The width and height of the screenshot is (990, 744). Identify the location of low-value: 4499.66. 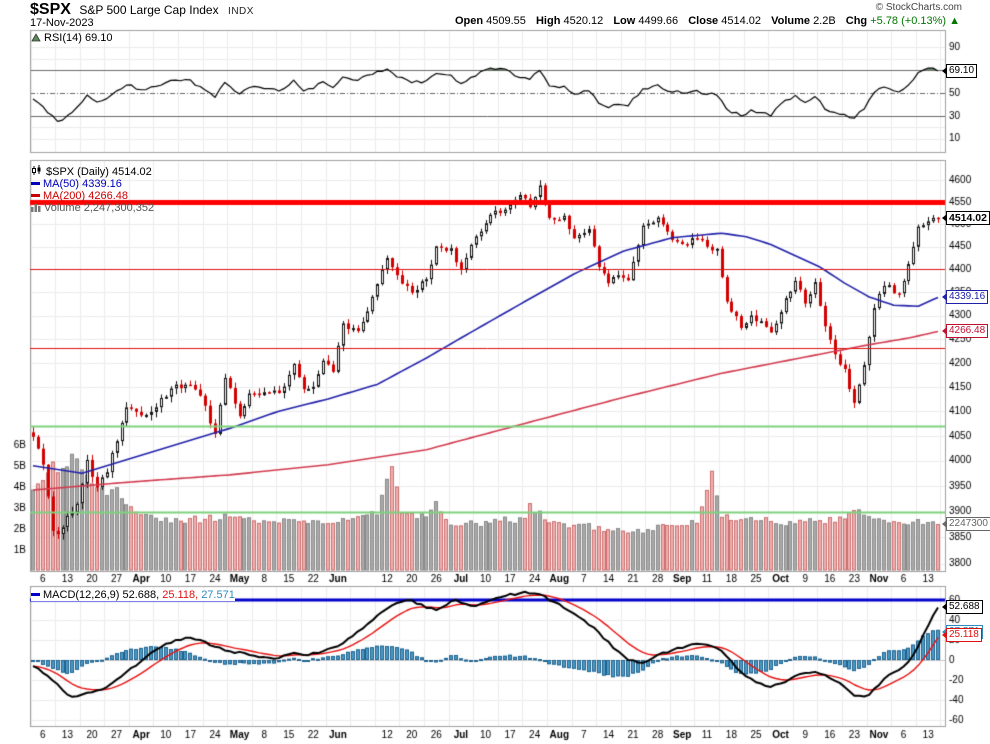
(658, 21).